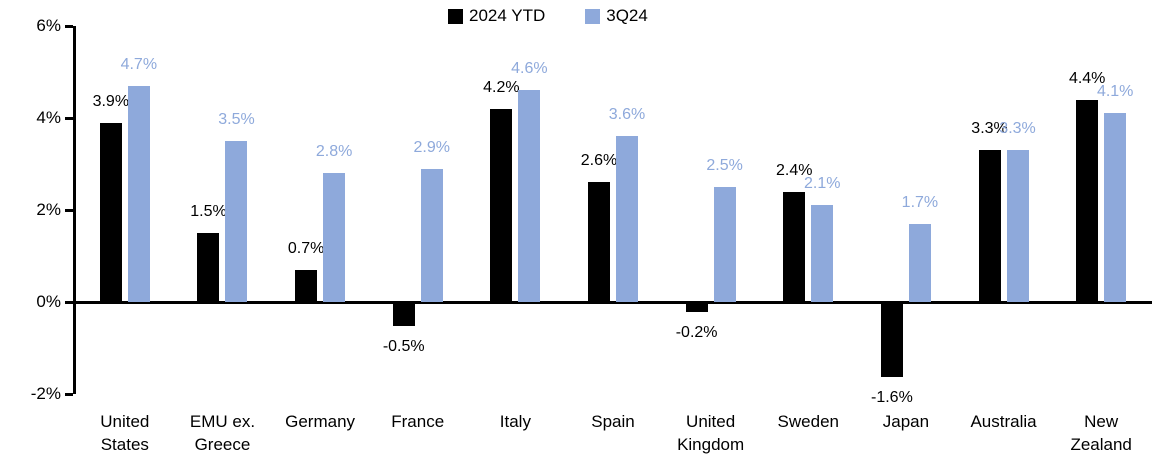  I want to click on category-label-france: France, so click(418, 421).